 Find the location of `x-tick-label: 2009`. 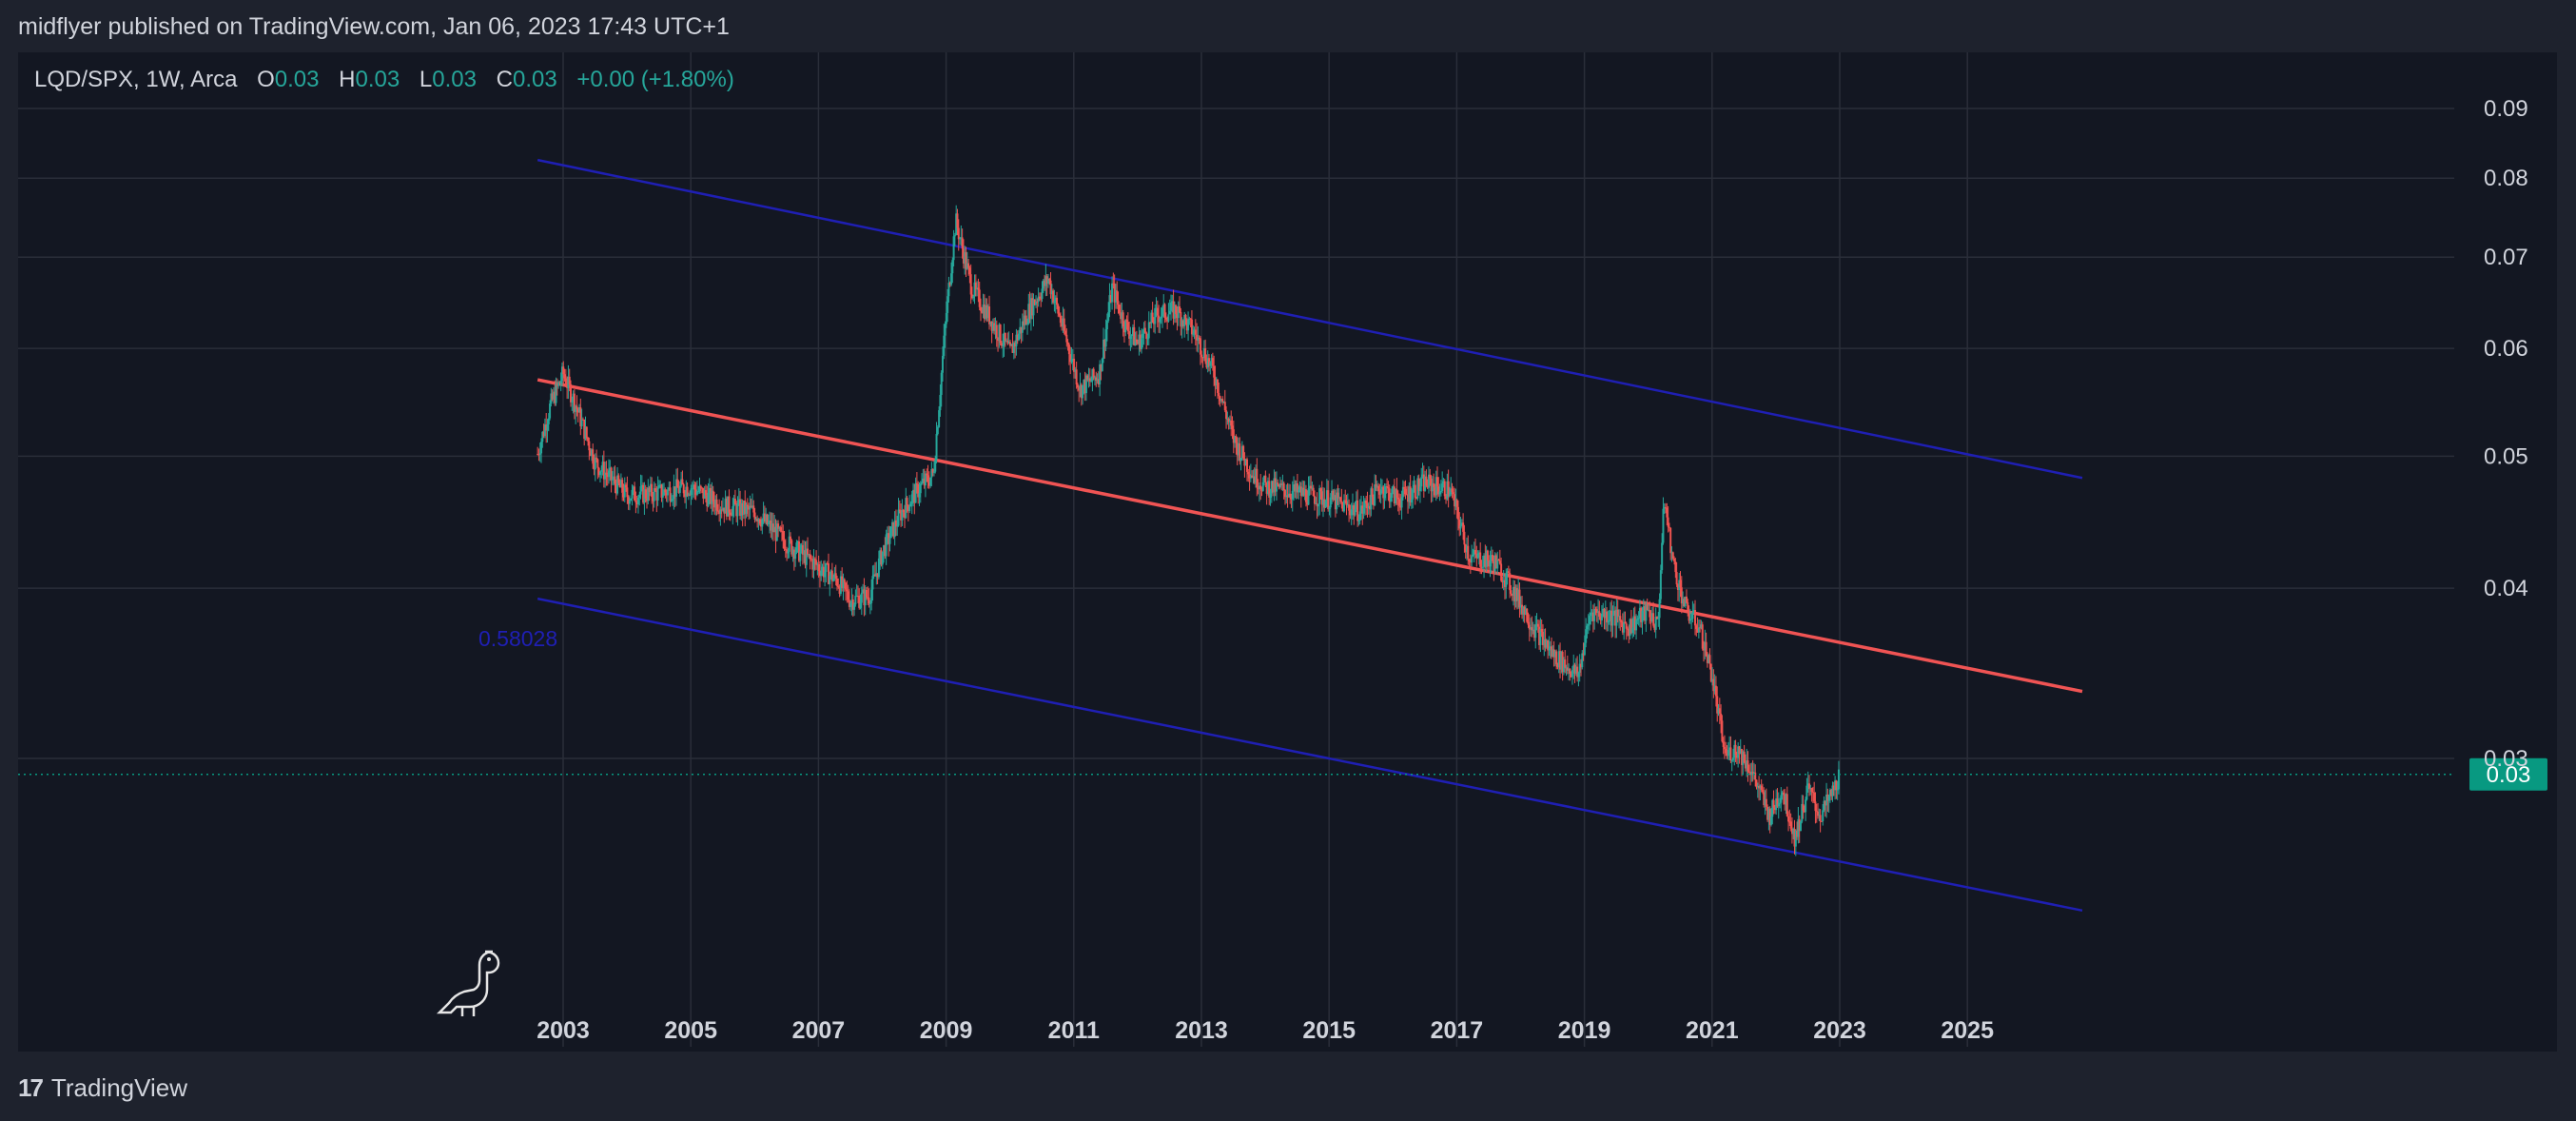

x-tick-label: 2009 is located at coordinates (946, 1030).